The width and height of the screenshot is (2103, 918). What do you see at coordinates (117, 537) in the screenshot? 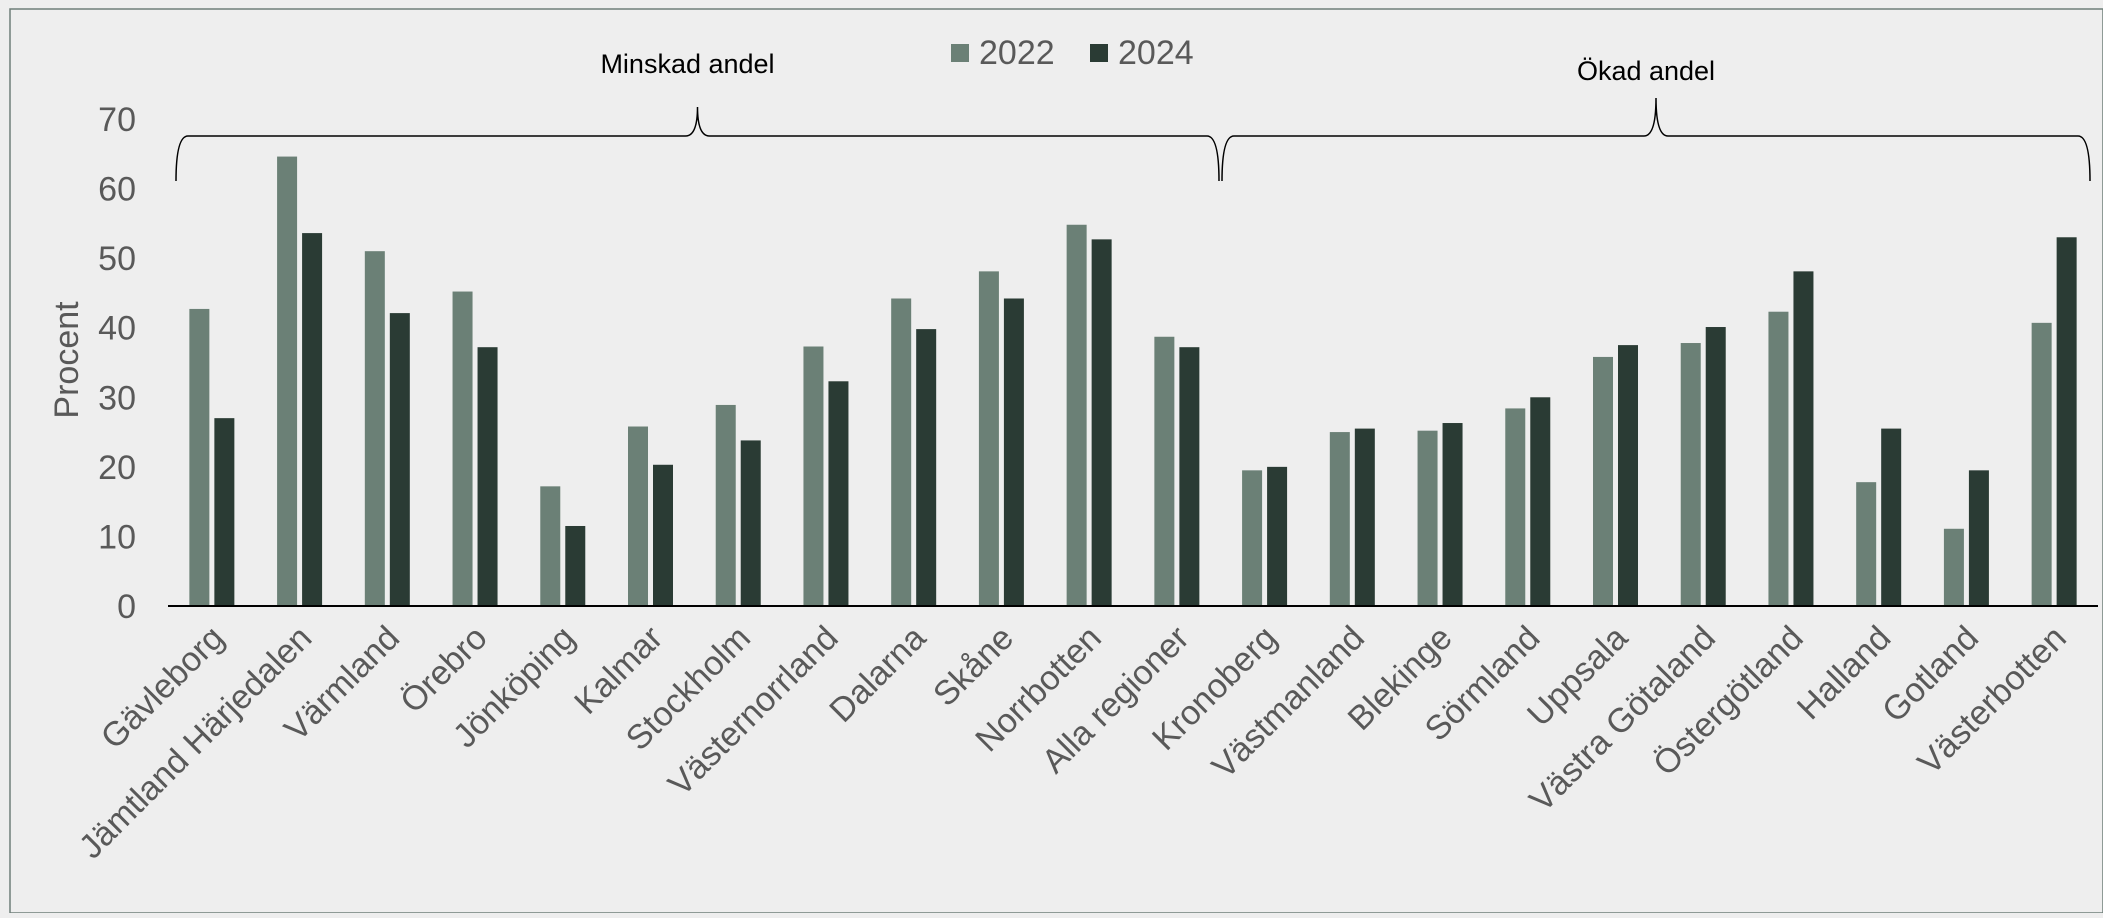
I see `y-tick-label: 10` at bounding box center [117, 537].